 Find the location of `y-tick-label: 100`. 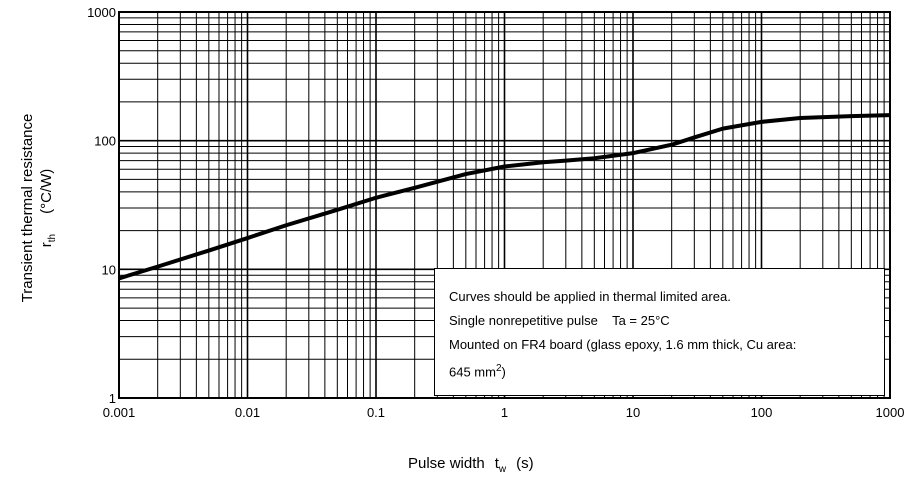

y-tick-label: 100 is located at coordinates (105, 141).